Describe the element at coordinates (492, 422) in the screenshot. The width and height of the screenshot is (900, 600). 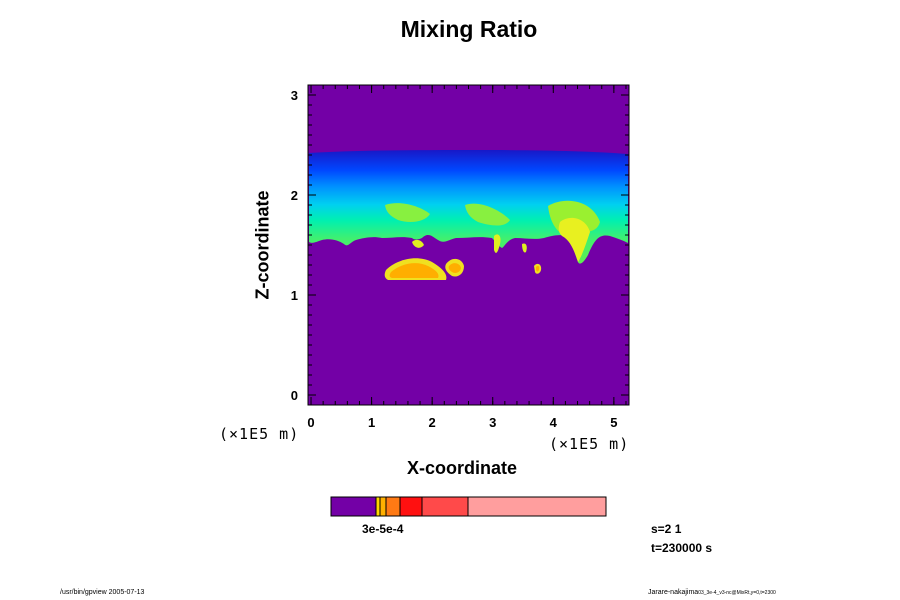
I see `x-tick-label: 3` at that location.